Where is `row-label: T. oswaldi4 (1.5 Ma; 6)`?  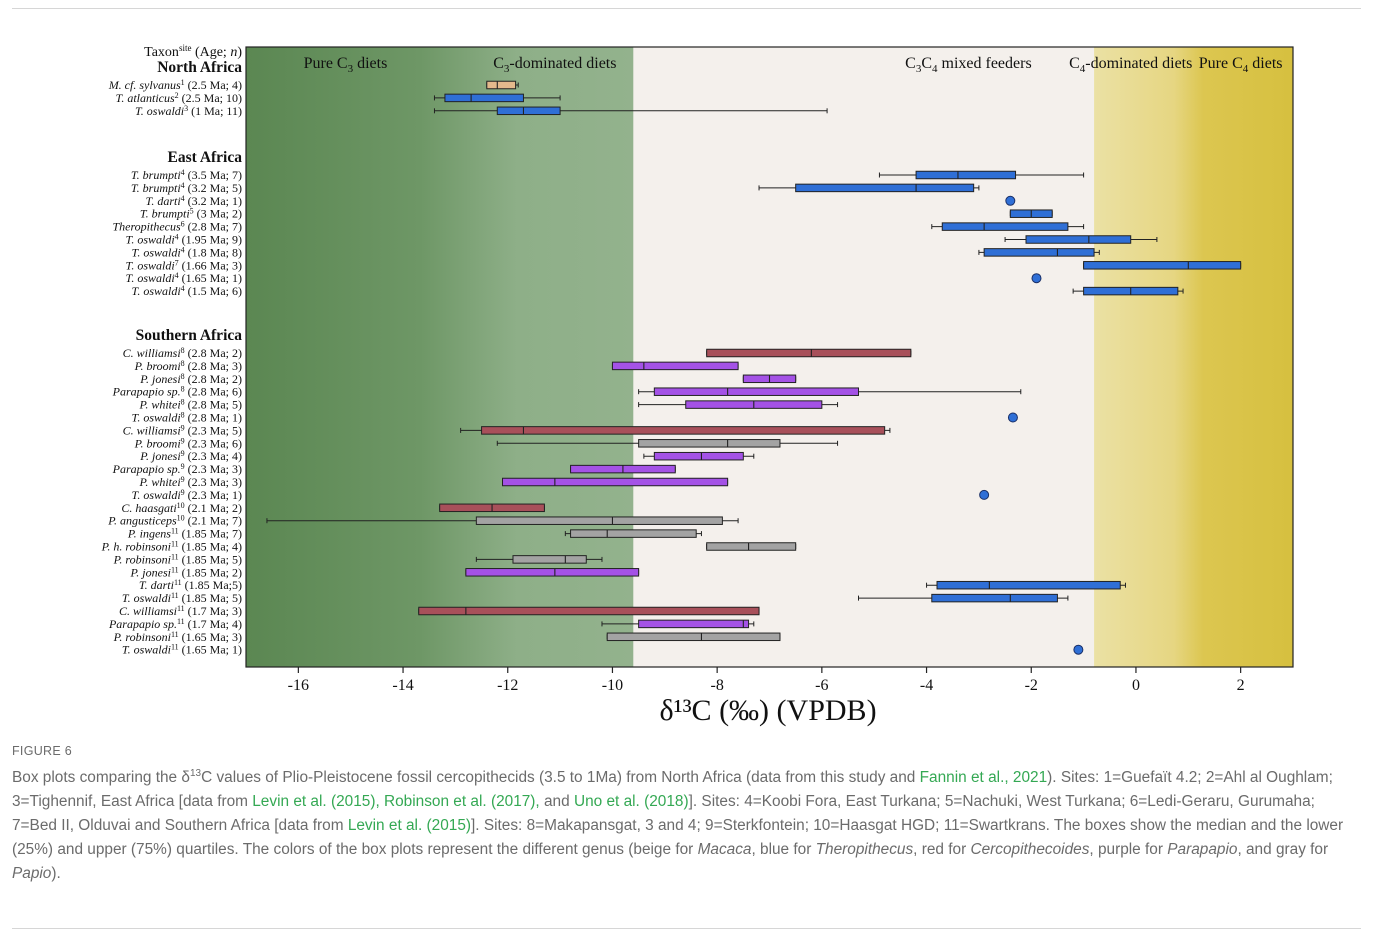 row-label: T. oswaldi4 (1.5 Ma; 6) is located at coordinates (187, 291).